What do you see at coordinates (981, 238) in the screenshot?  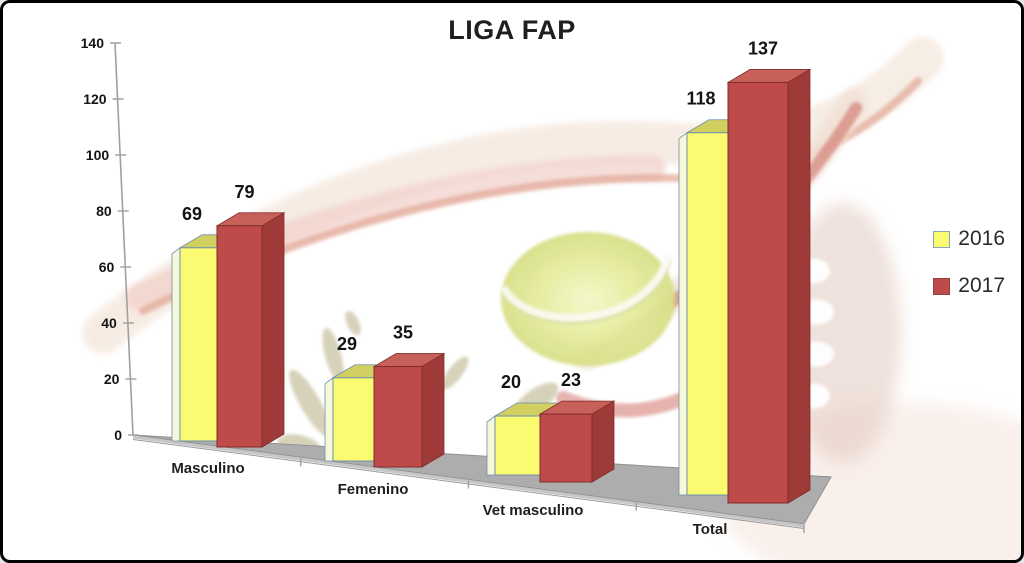 I see `legend-label-2016: 2016` at bounding box center [981, 238].